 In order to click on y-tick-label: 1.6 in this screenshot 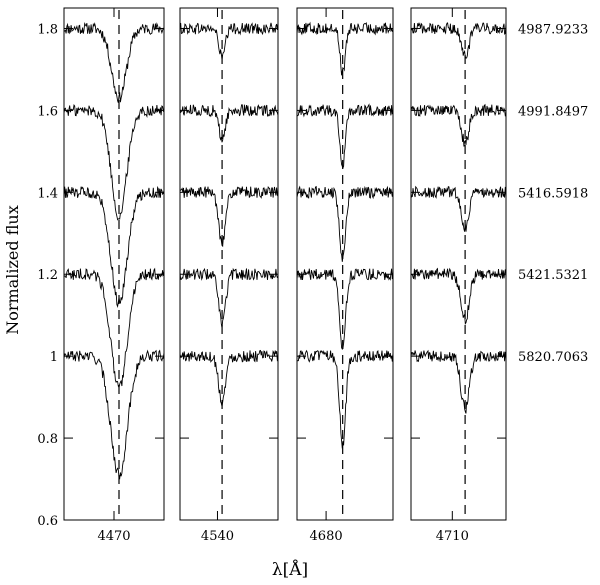, I will do `click(47, 111)`.